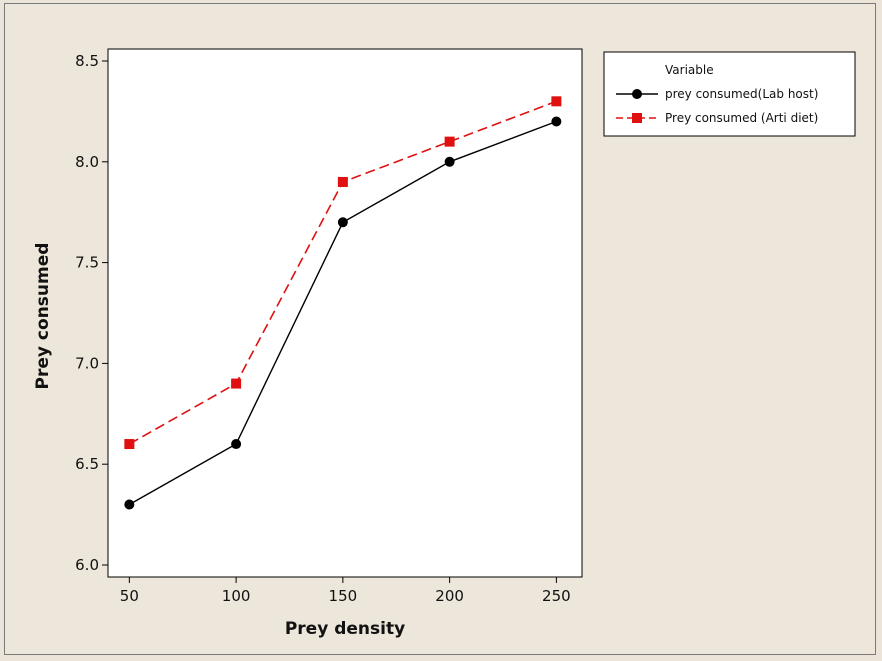 The width and height of the screenshot is (882, 661). What do you see at coordinates (87, 363) in the screenshot?
I see `y-tick-label: 7.0` at bounding box center [87, 363].